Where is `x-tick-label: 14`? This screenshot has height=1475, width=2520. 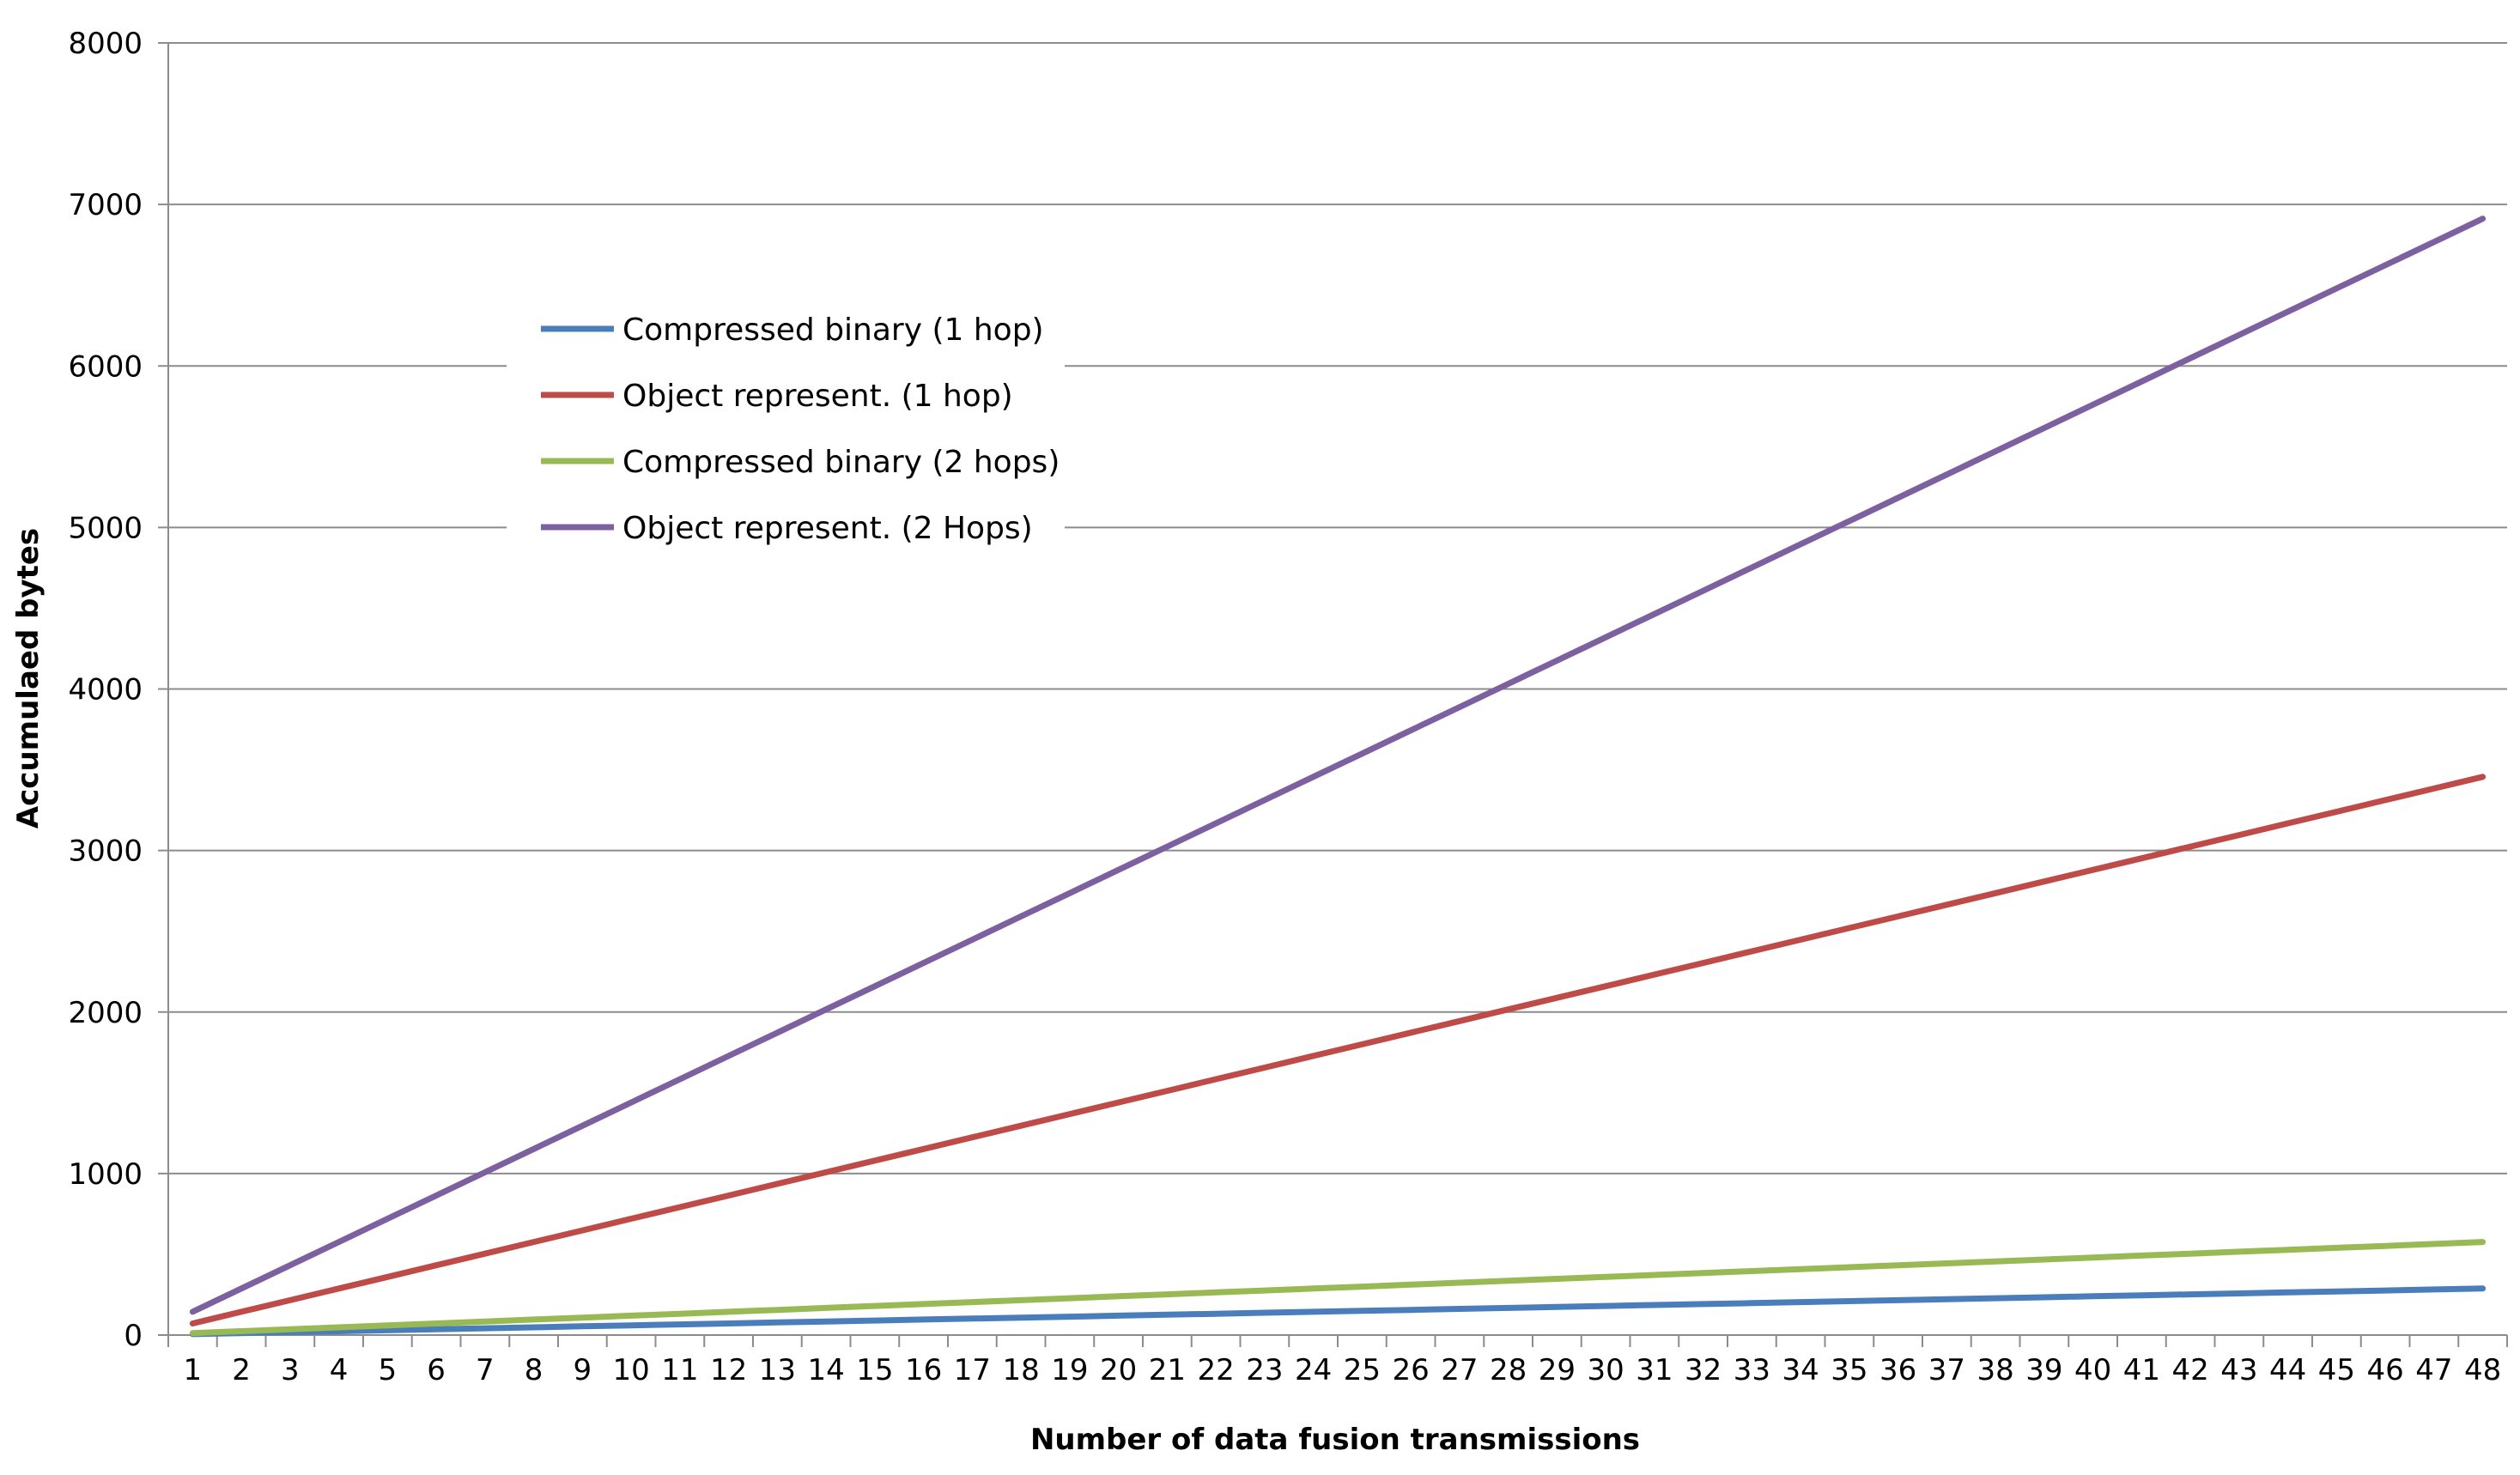 x-tick-label: 14 is located at coordinates (826, 1370).